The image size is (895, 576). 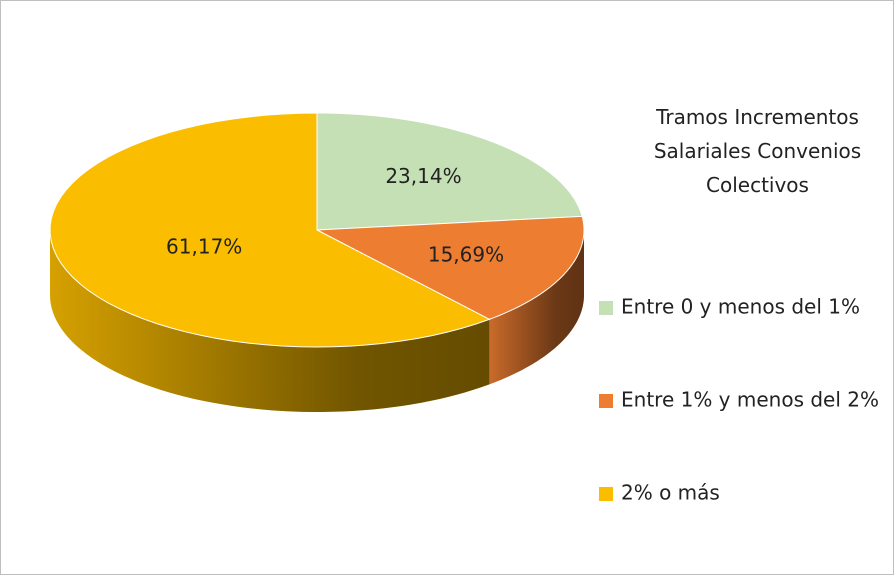 I want to click on legend-label: 2% o más, so click(x=670, y=493).